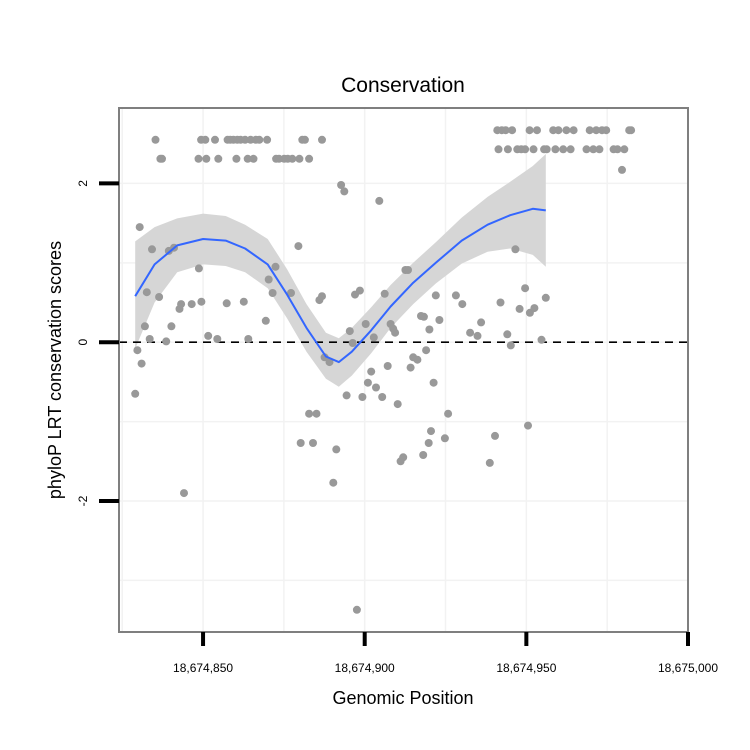 The height and width of the screenshot is (750, 750). Describe the element at coordinates (403, 85) in the screenshot. I see `chart-title: Conservation` at that location.